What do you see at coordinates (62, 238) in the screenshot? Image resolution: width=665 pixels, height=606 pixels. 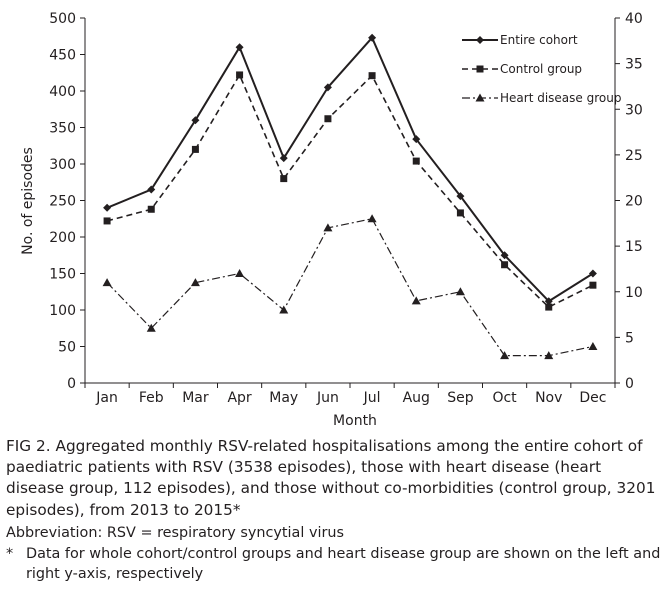 I see `left-tick-label: 200` at bounding box center [62, 238].